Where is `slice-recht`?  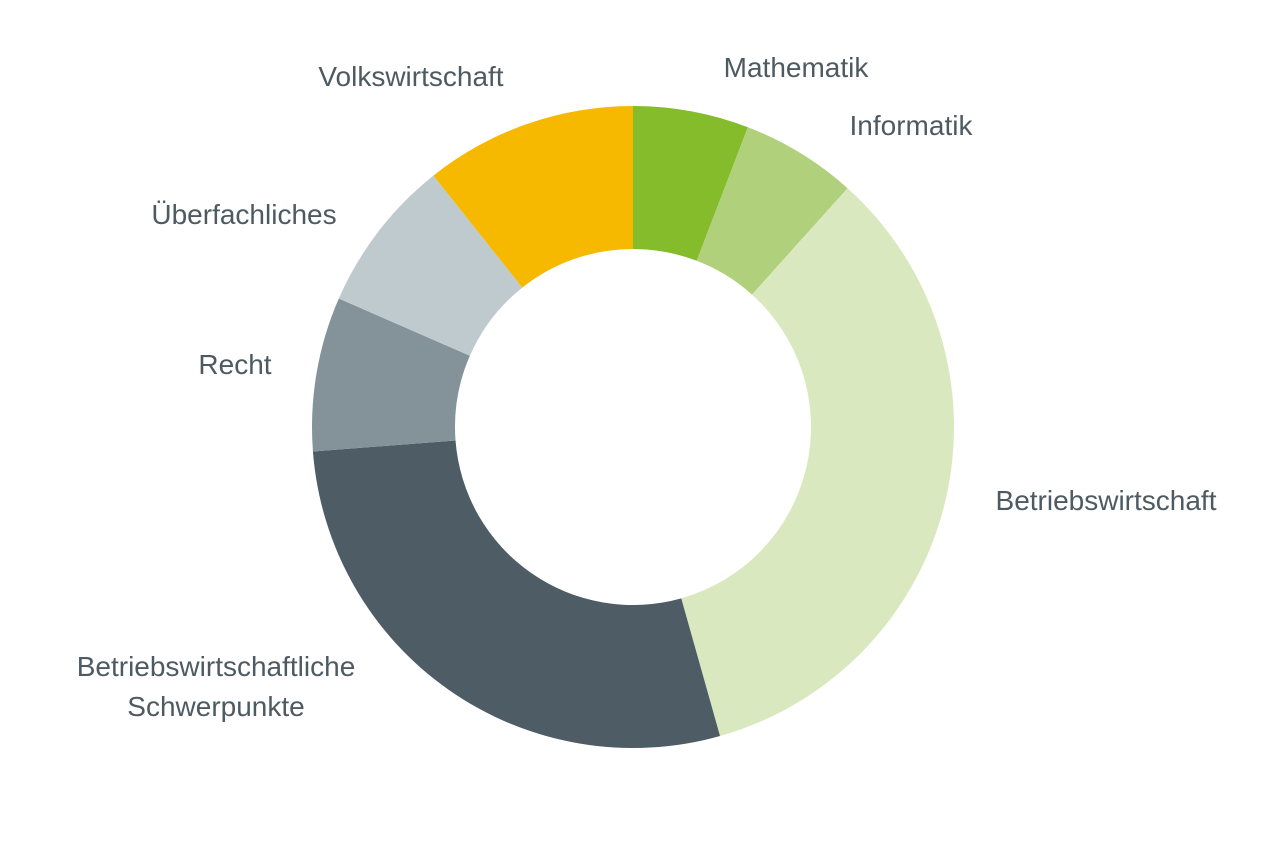
slice-recht is located at coordinates (391, 375).